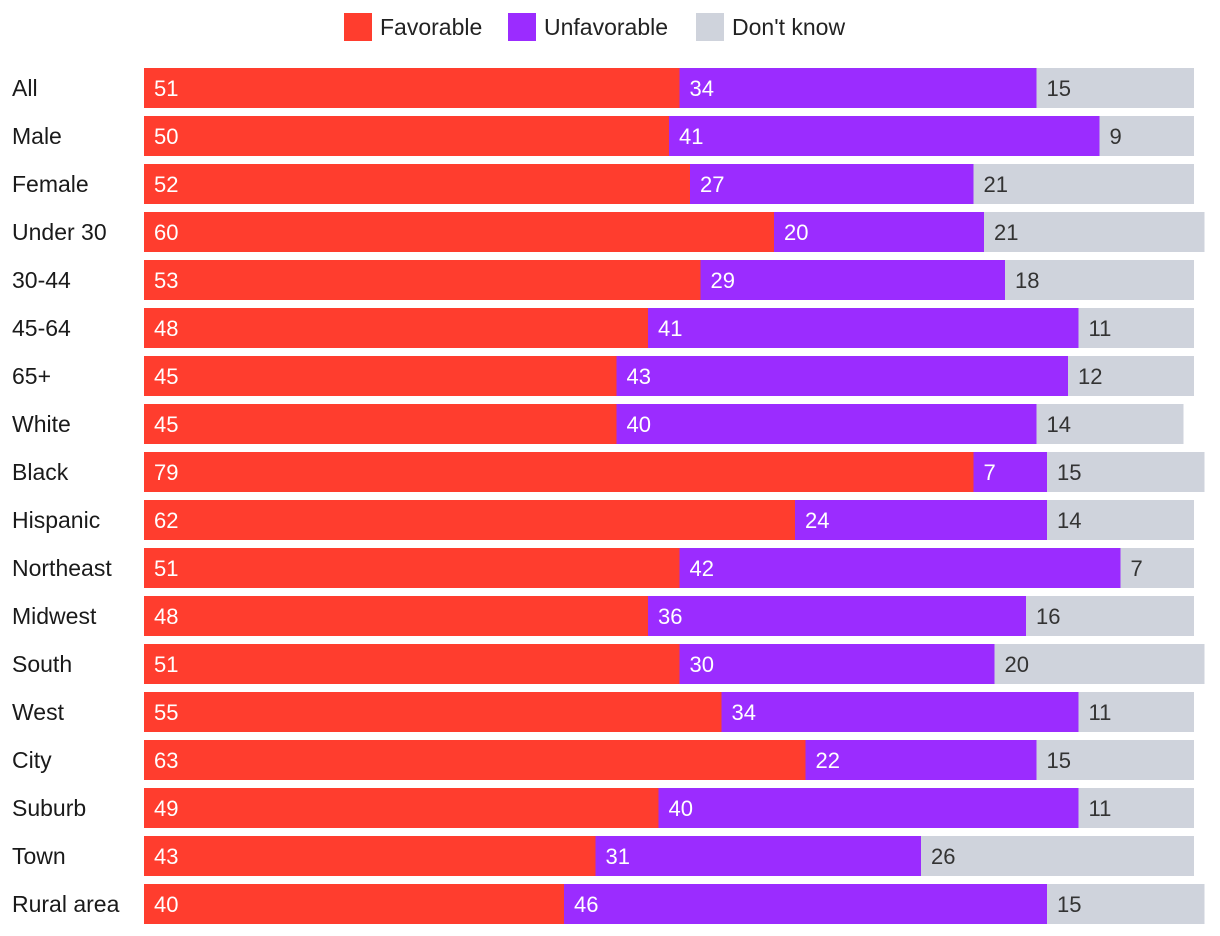 This screenshot has height=936, width=1220. Describe the element at coordinates (603, 808) in the screenshot. I see `bar-row-suburb: Suburb 49 40 11` at that location.